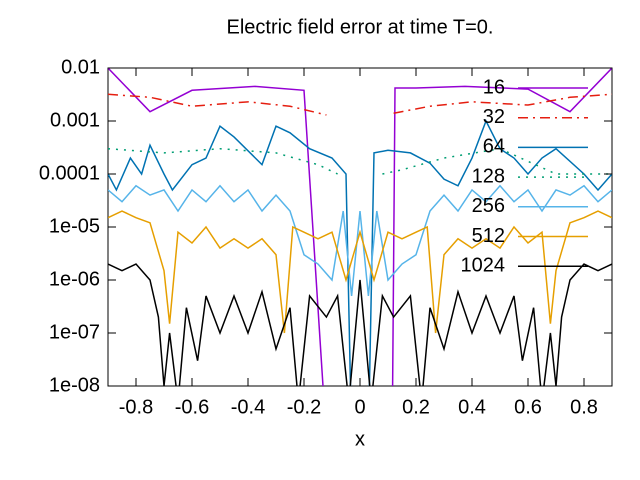 The width and height of the screenshot is (640, 480). Describe the element at coordinates (69, 173) in the screenshot. I see `y-tick-label: 0.0001` at that location.